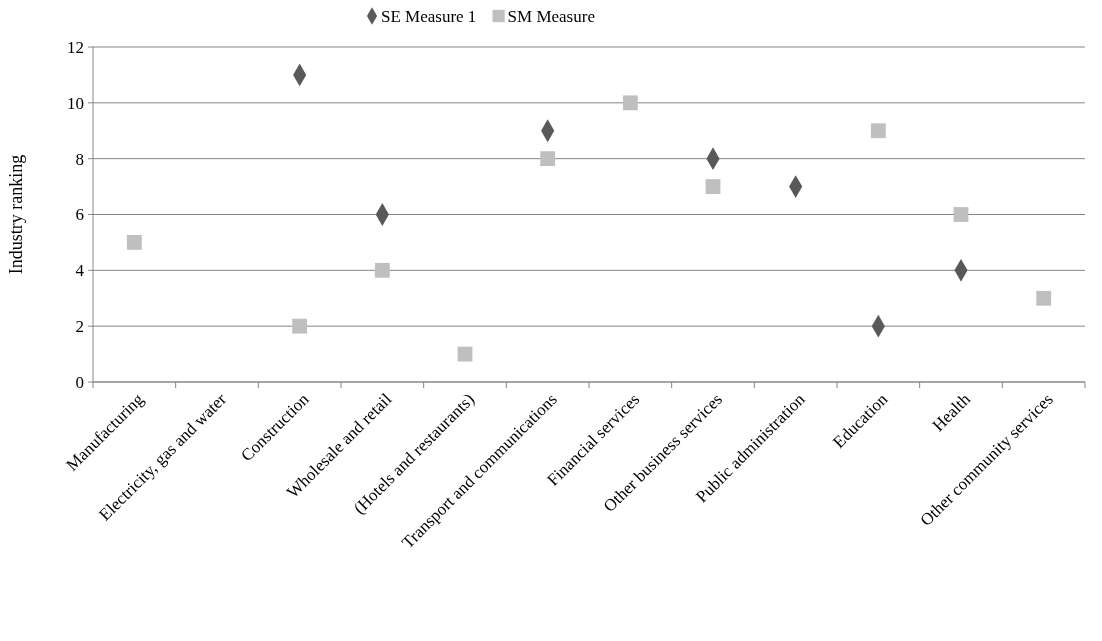 This screenshot has height=641, width=1102. I want to click on y-tick-label: 4, so click(80, 271).